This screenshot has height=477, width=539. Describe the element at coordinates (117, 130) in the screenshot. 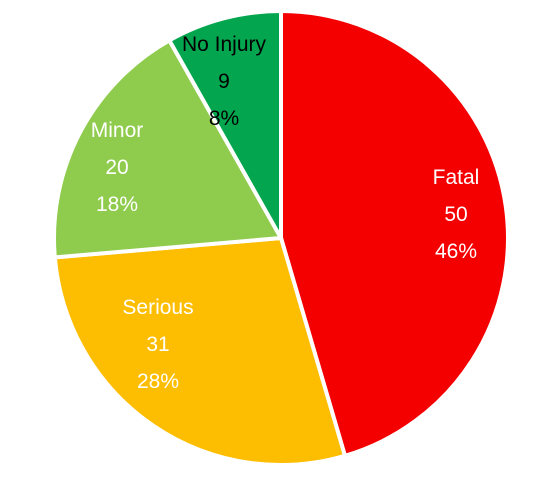

I see `slice-name-minor: Minor` at that location.